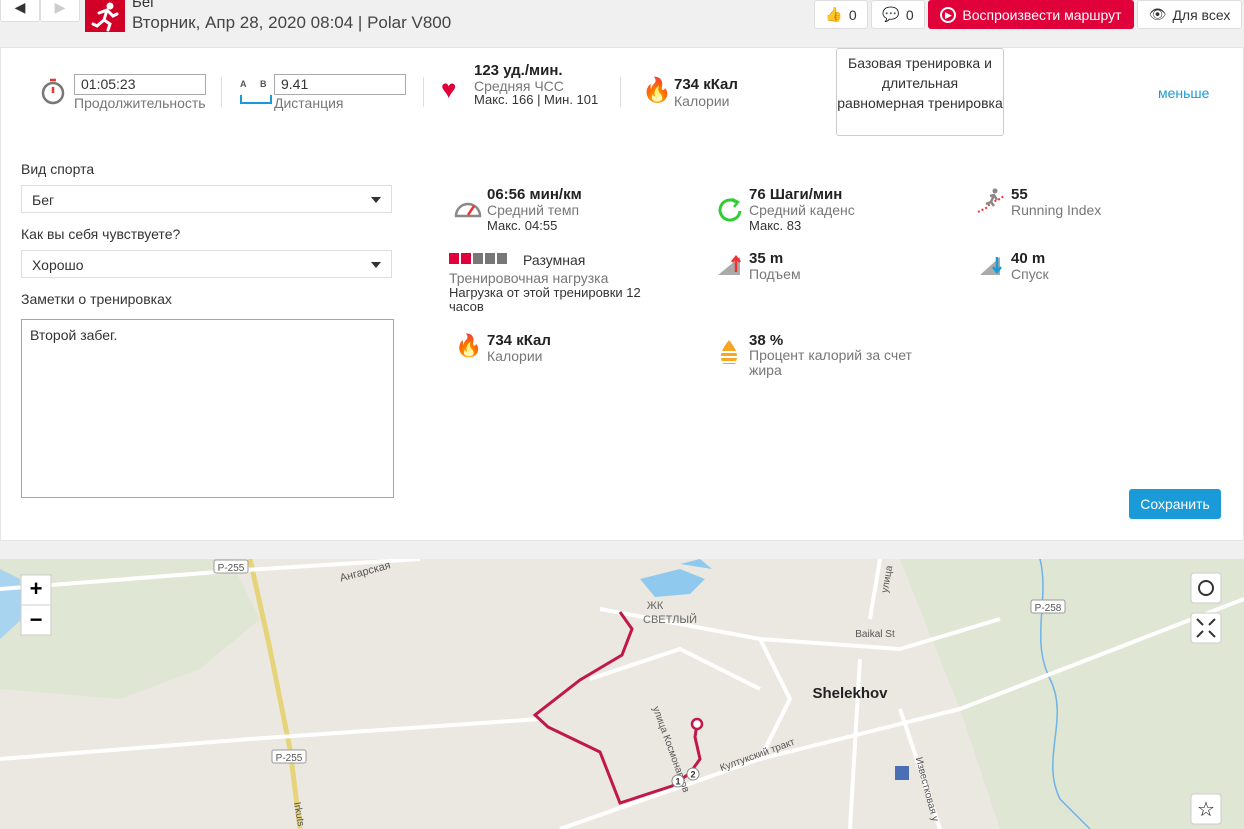  What do you see at coordinates (729, 264) in the screenshot?
I see `ascent-icon` at bounding box center [729, 264].